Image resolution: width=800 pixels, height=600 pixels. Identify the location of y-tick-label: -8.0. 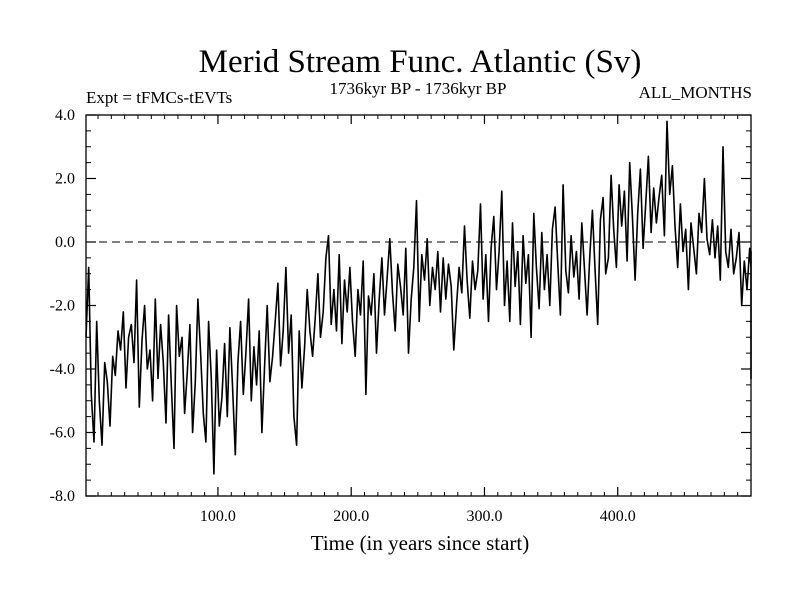
(62, 496).